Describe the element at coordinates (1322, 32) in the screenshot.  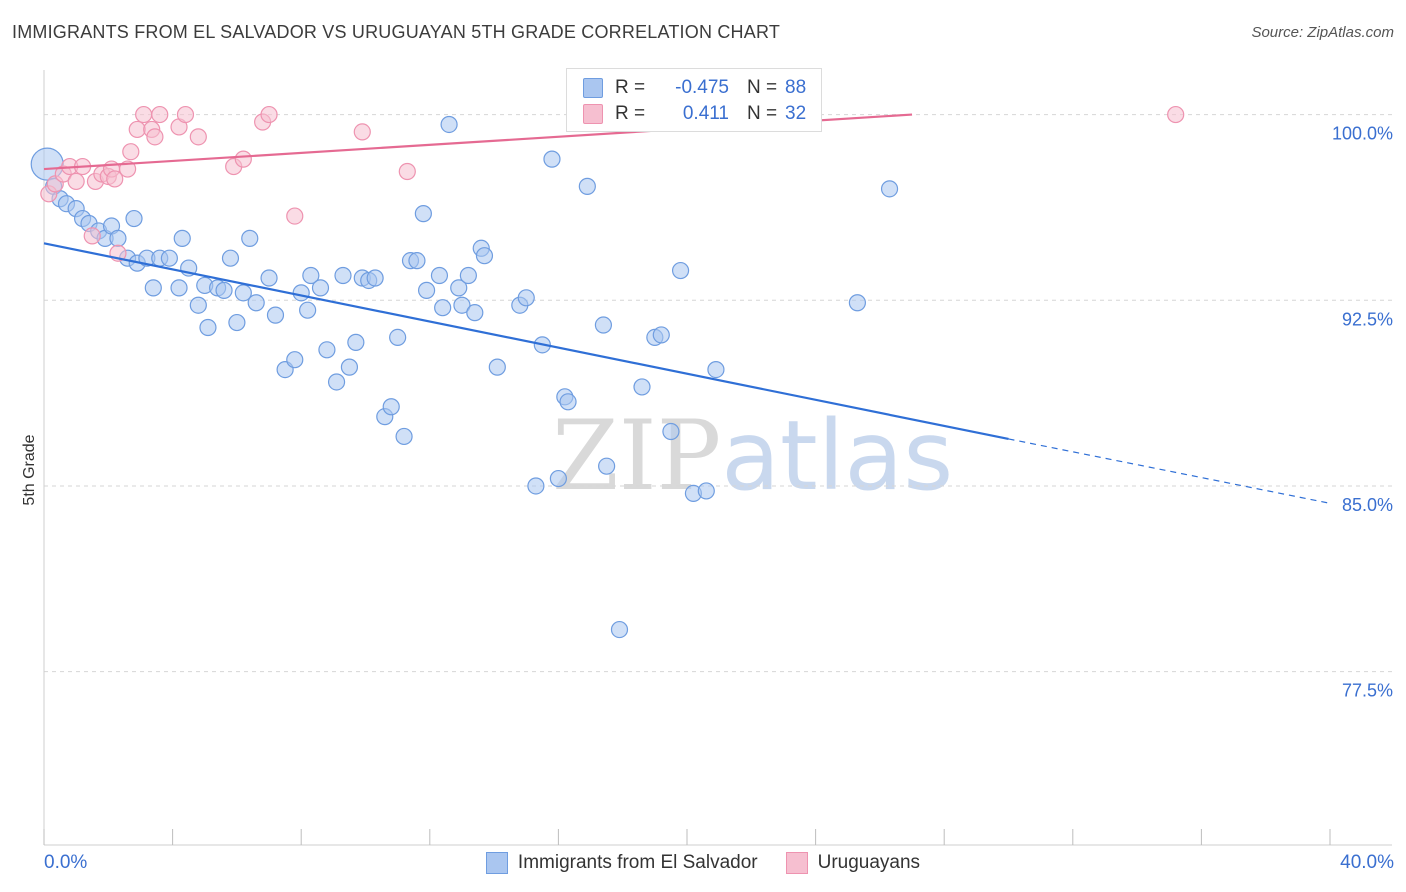
I see `source-label: Source: ZipAtlas.com` at that location.